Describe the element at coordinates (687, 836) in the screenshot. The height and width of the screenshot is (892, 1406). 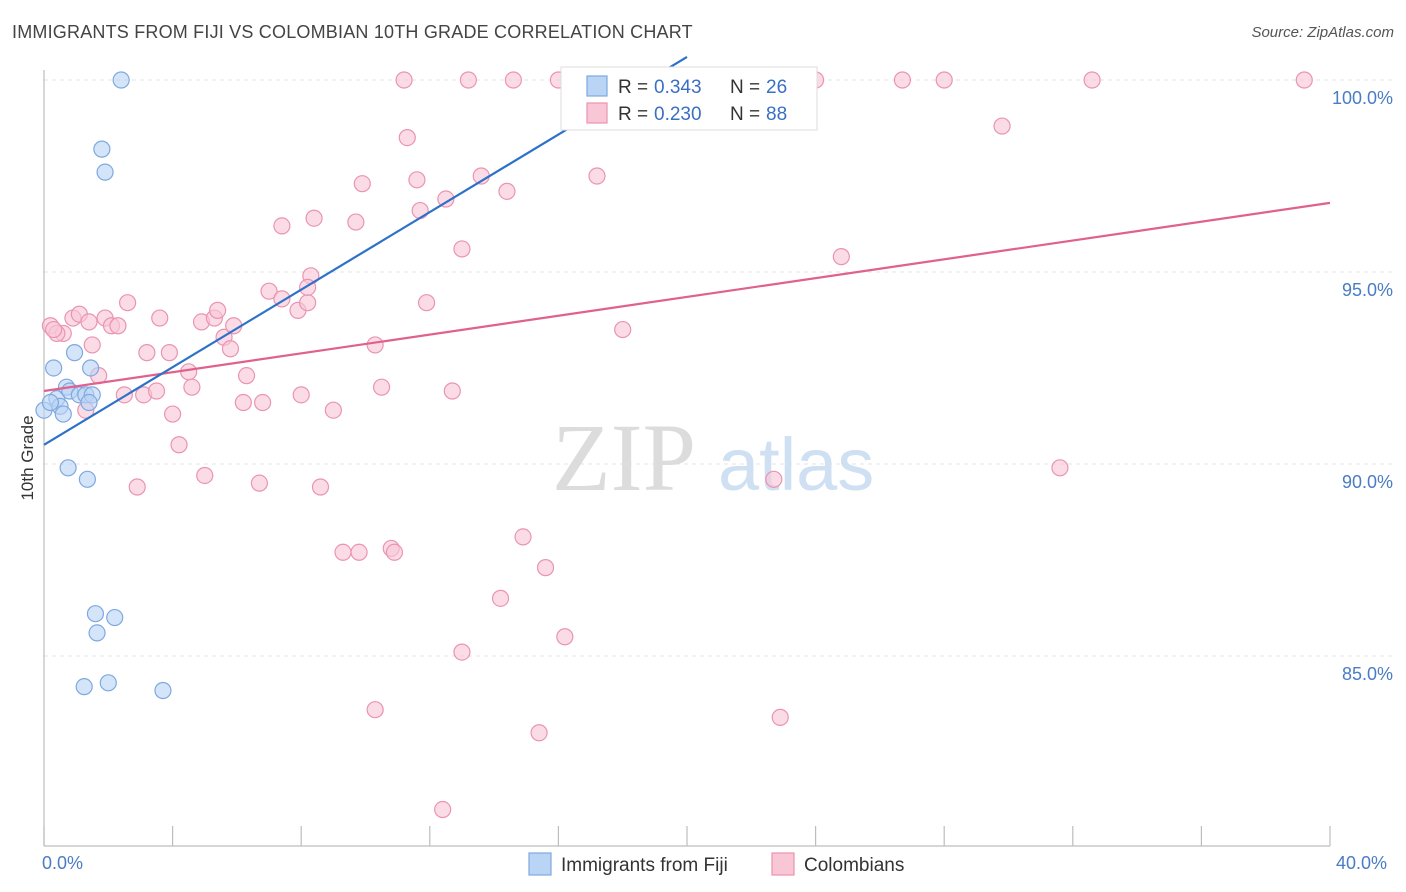
I see `x-axis-ticks` at that location.